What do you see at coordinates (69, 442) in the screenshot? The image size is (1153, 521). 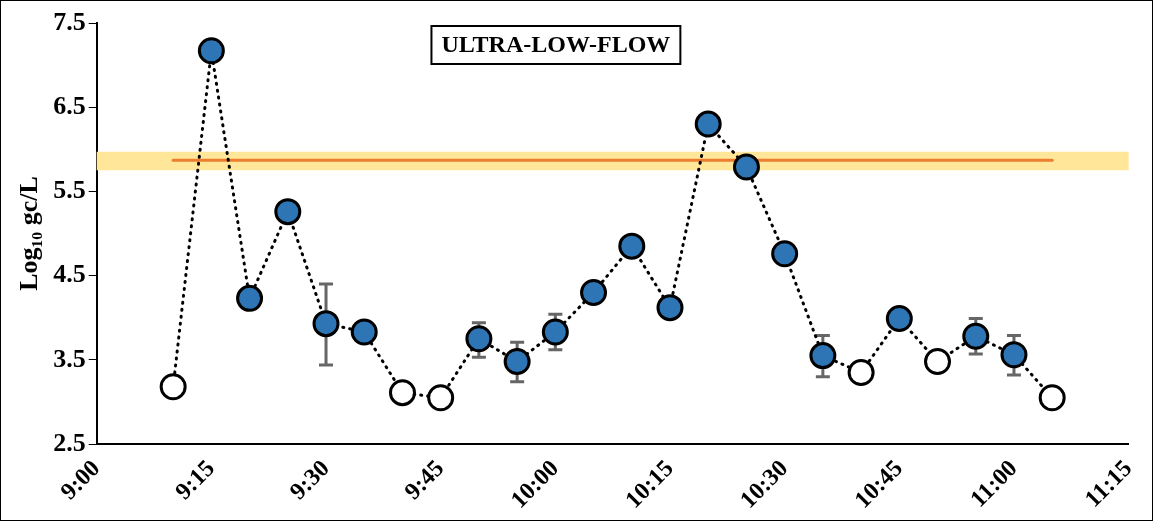 I see `y-tick-label: 2.5` at bounding box center [69, 442].